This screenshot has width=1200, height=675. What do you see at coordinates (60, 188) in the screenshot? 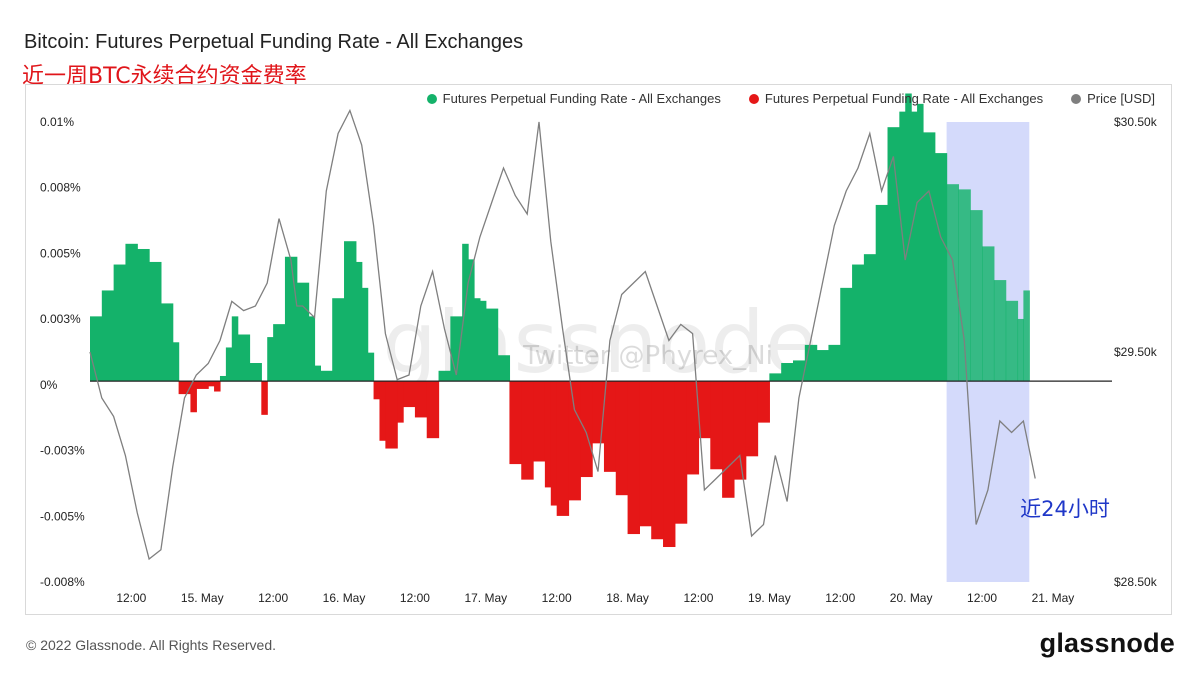
I see `y-left-tick-label: 0.008%` at bounding box center [60, 188].